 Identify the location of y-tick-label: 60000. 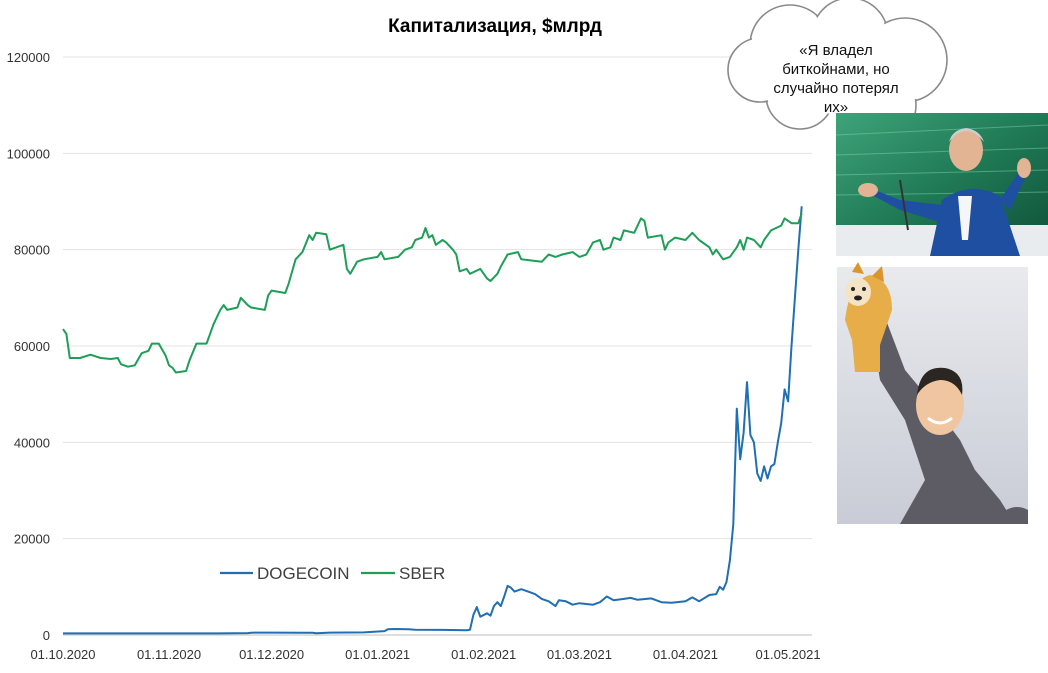
(32, 346).